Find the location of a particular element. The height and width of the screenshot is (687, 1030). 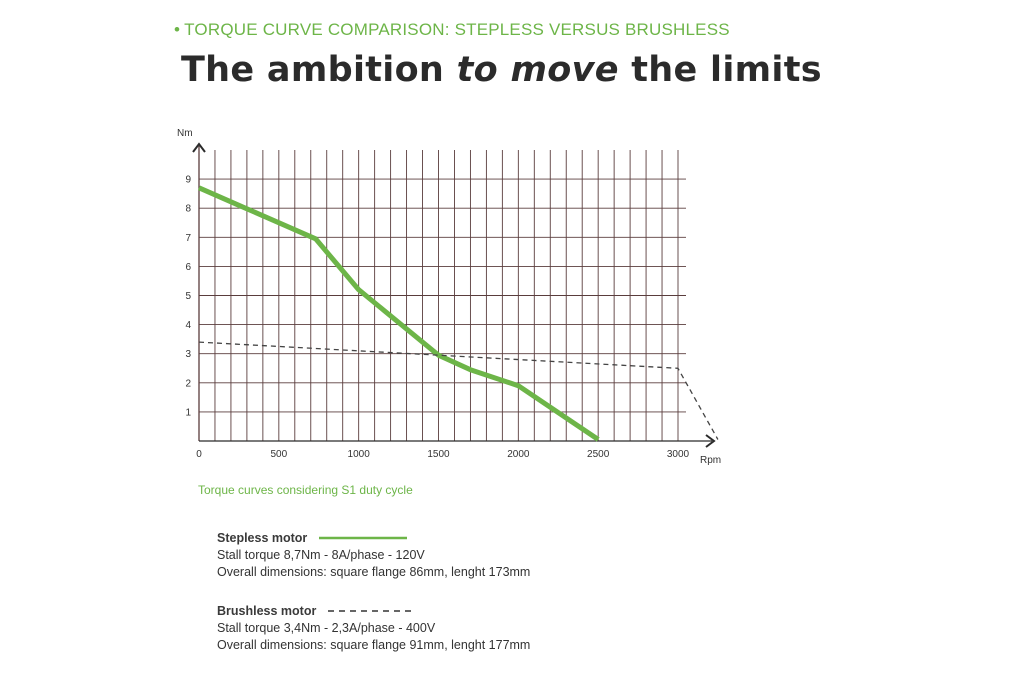

y-tick-label: 2 is located at coordinates (188, 383).